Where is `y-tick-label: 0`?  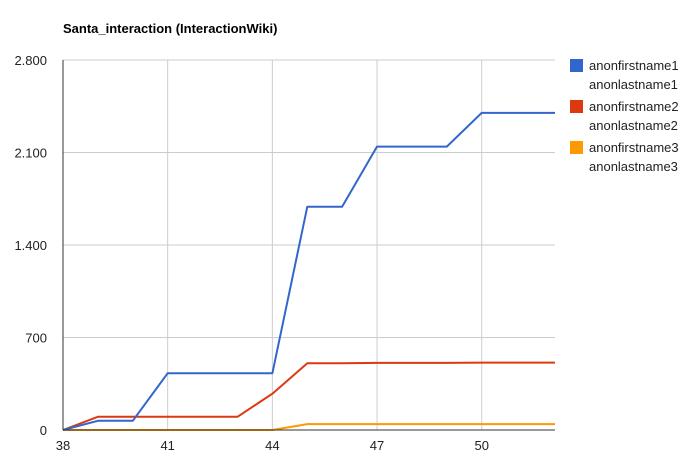 y-tick-label: 0 is located at coordinates (43, 430).